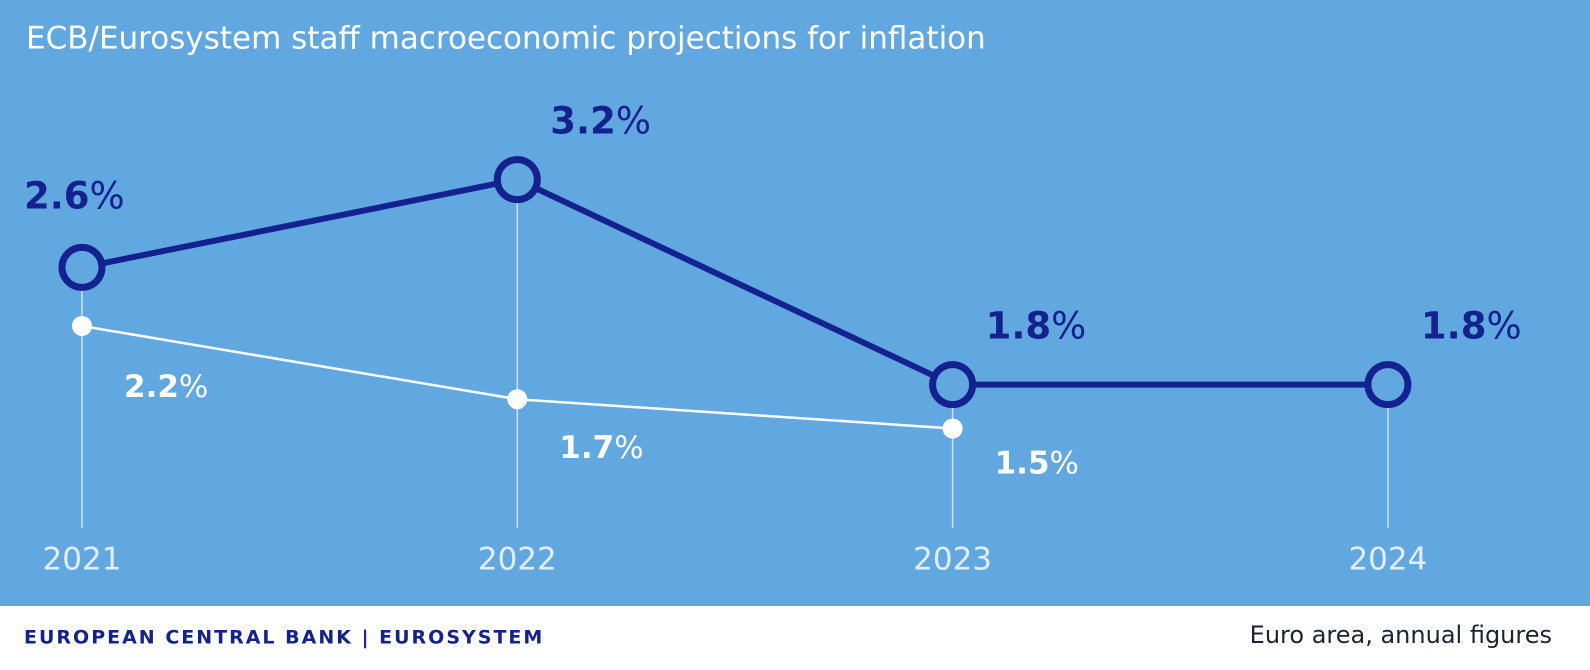  Describe the element at coordinates (166, 387) in the screenshot. I see `data-label: 2.2%` at that location.